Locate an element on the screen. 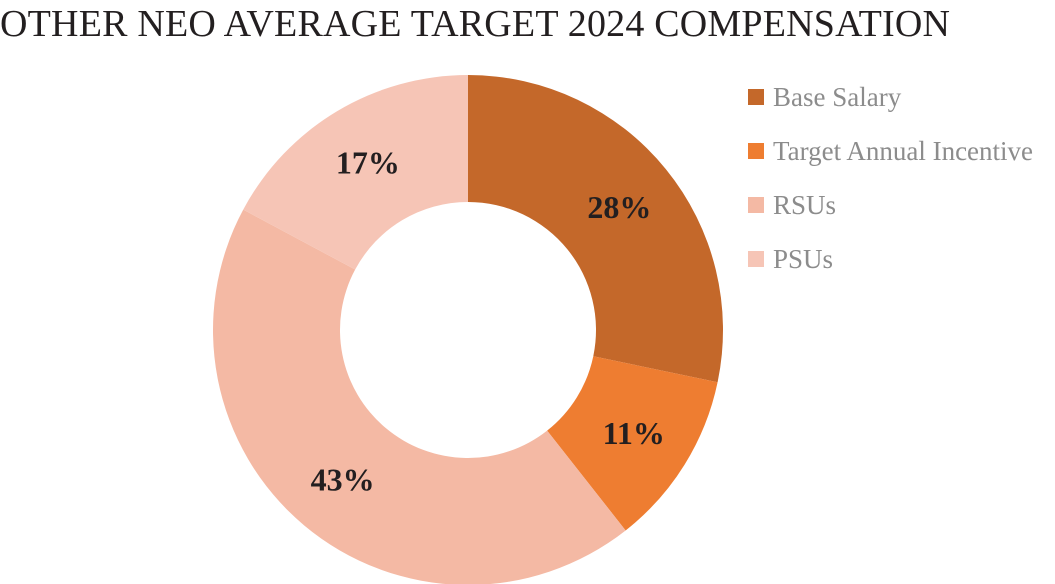 This screenshot has width=1055, height=584. data-label-base-salary: 28% is located at coordinates (619, 207).